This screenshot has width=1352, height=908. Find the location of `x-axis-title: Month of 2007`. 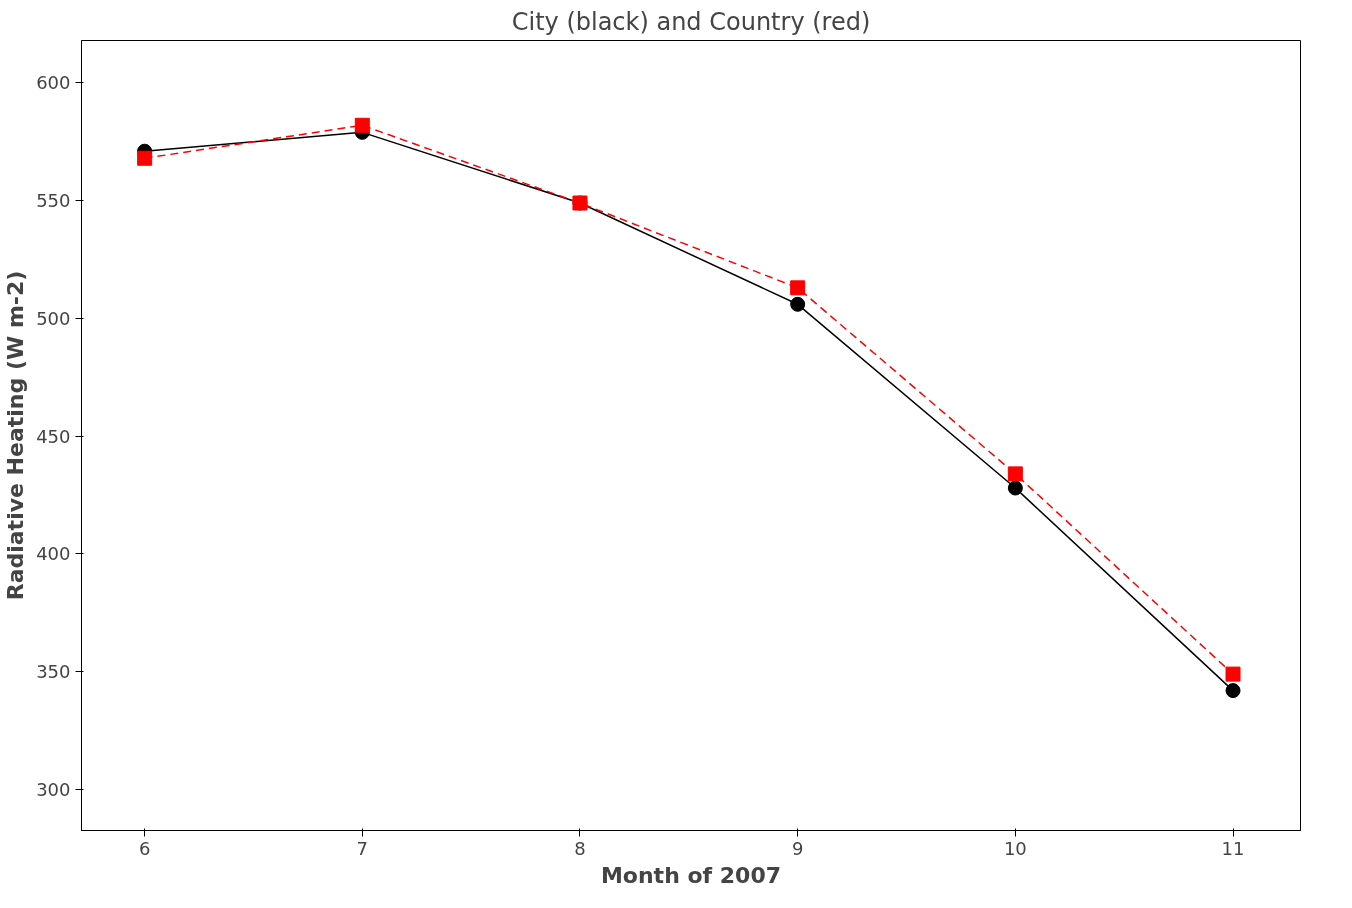

x-axis-title: Month of 2007 is located at coordinates (691, 875).